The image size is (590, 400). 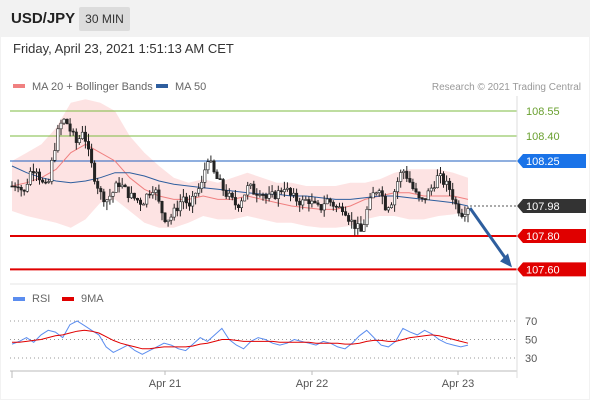 I want to click on x-tick-label: Apr 23, so click(x=458, y=384).